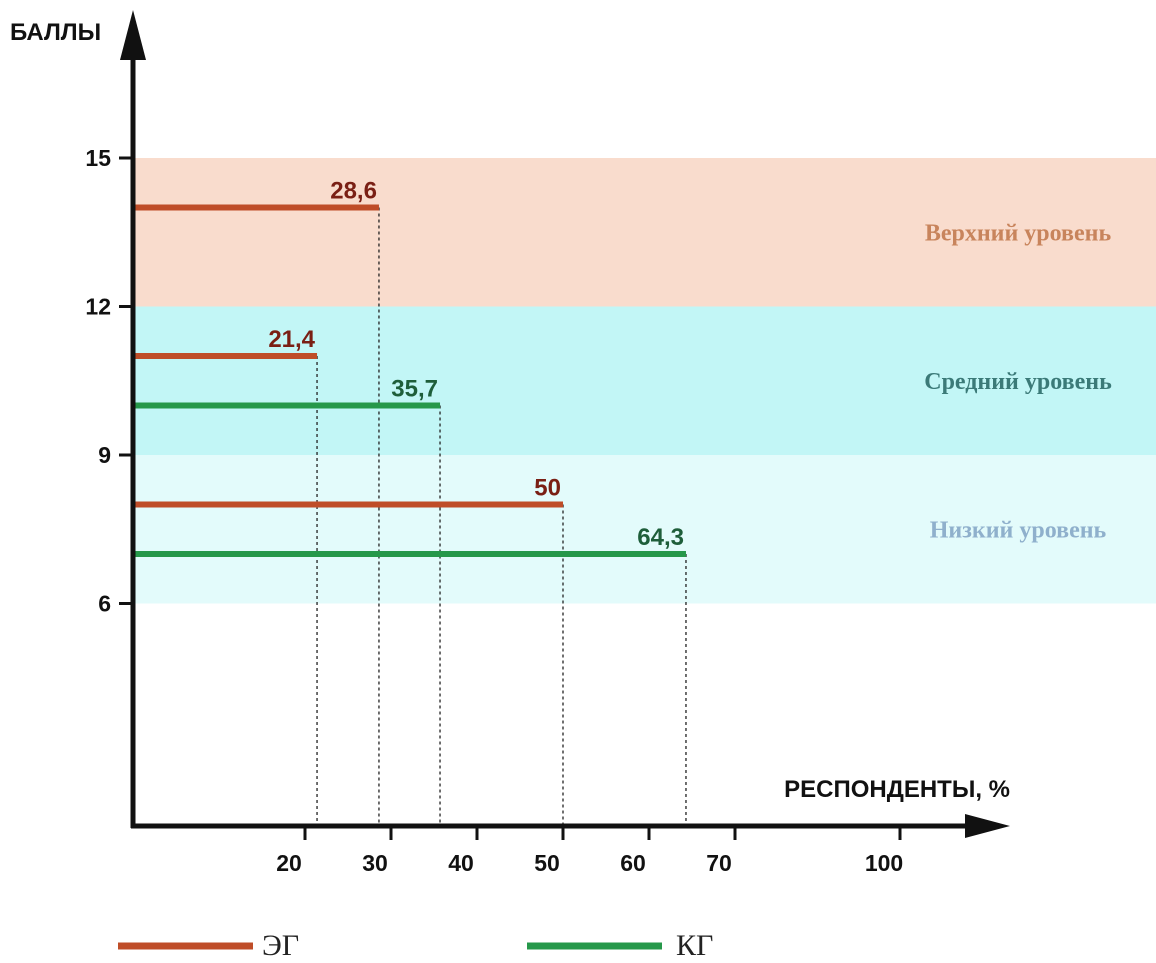  Describe the element at coordinates (280, 945) in the screenshot. I see `legend-label-1: ЭГ` at that location.